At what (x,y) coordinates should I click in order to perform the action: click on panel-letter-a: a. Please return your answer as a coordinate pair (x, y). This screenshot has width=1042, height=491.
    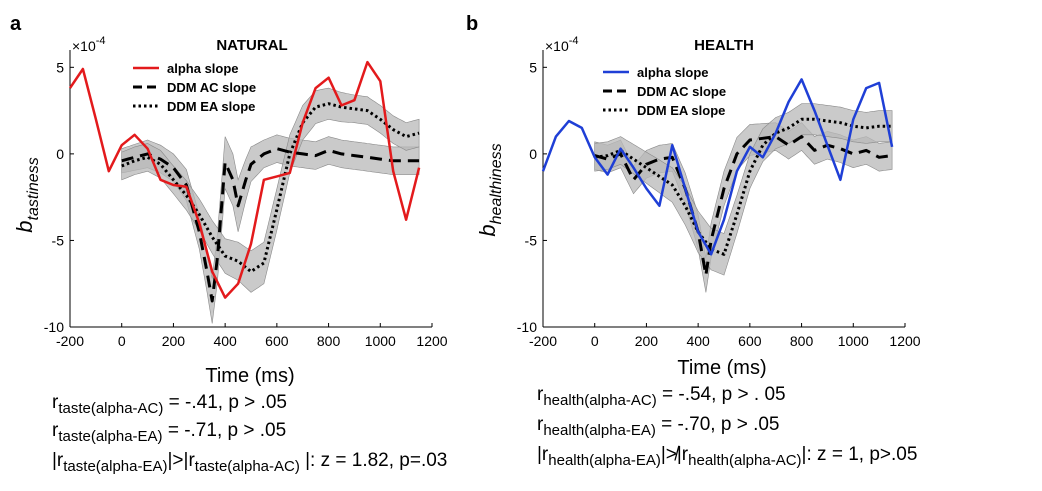
    Looking at the image, I should click on (16, 24).